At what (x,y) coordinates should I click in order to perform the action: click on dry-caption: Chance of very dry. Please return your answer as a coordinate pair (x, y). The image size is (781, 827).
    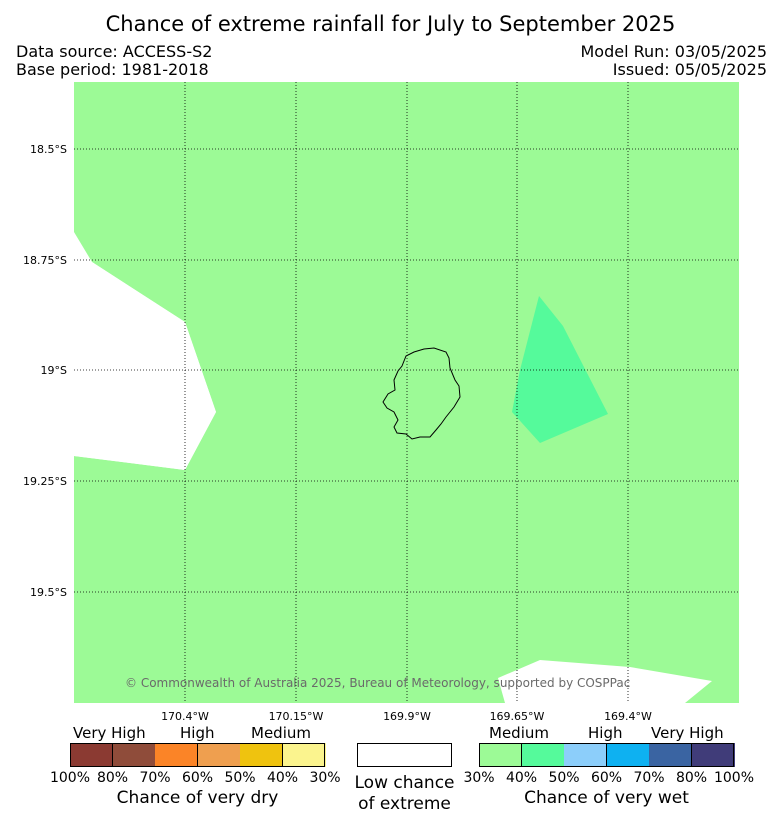
    Looking at the image, I should click on (197, 798).